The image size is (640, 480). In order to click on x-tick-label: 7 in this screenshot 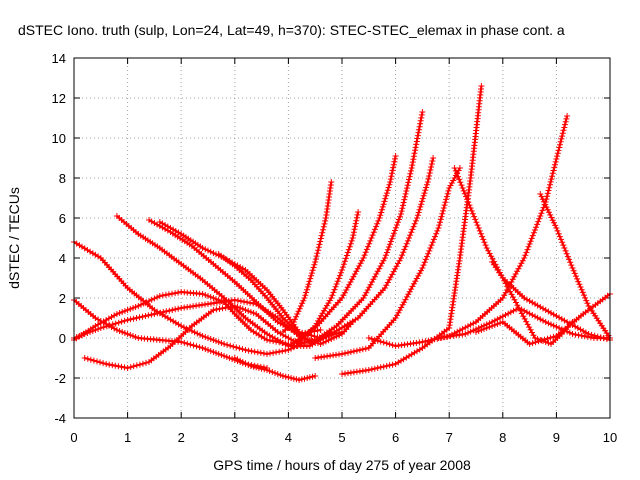, I will do `click(449, 437)`.